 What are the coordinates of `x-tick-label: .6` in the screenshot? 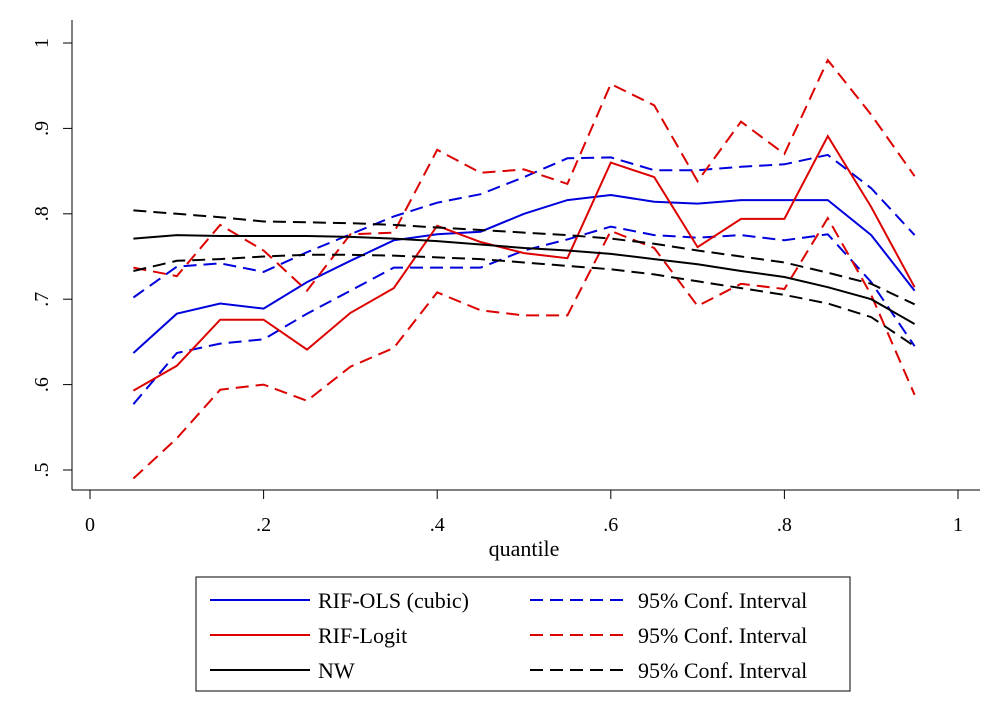 It's located at (610, 525).